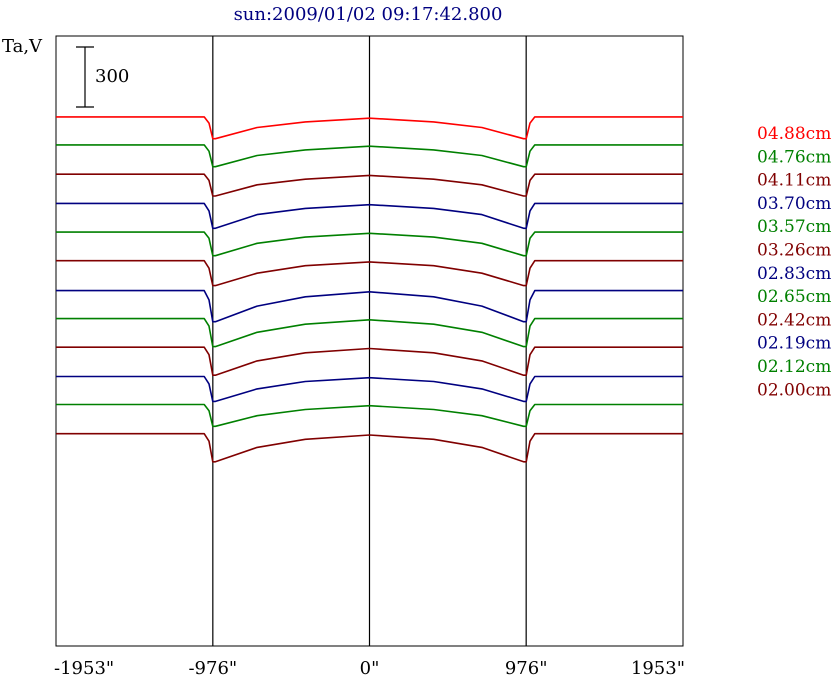 Image resolution: width=836 pixels, height=681 pixels. I want to click on legend-entry-11: 02.00cm, so click(794, 390).